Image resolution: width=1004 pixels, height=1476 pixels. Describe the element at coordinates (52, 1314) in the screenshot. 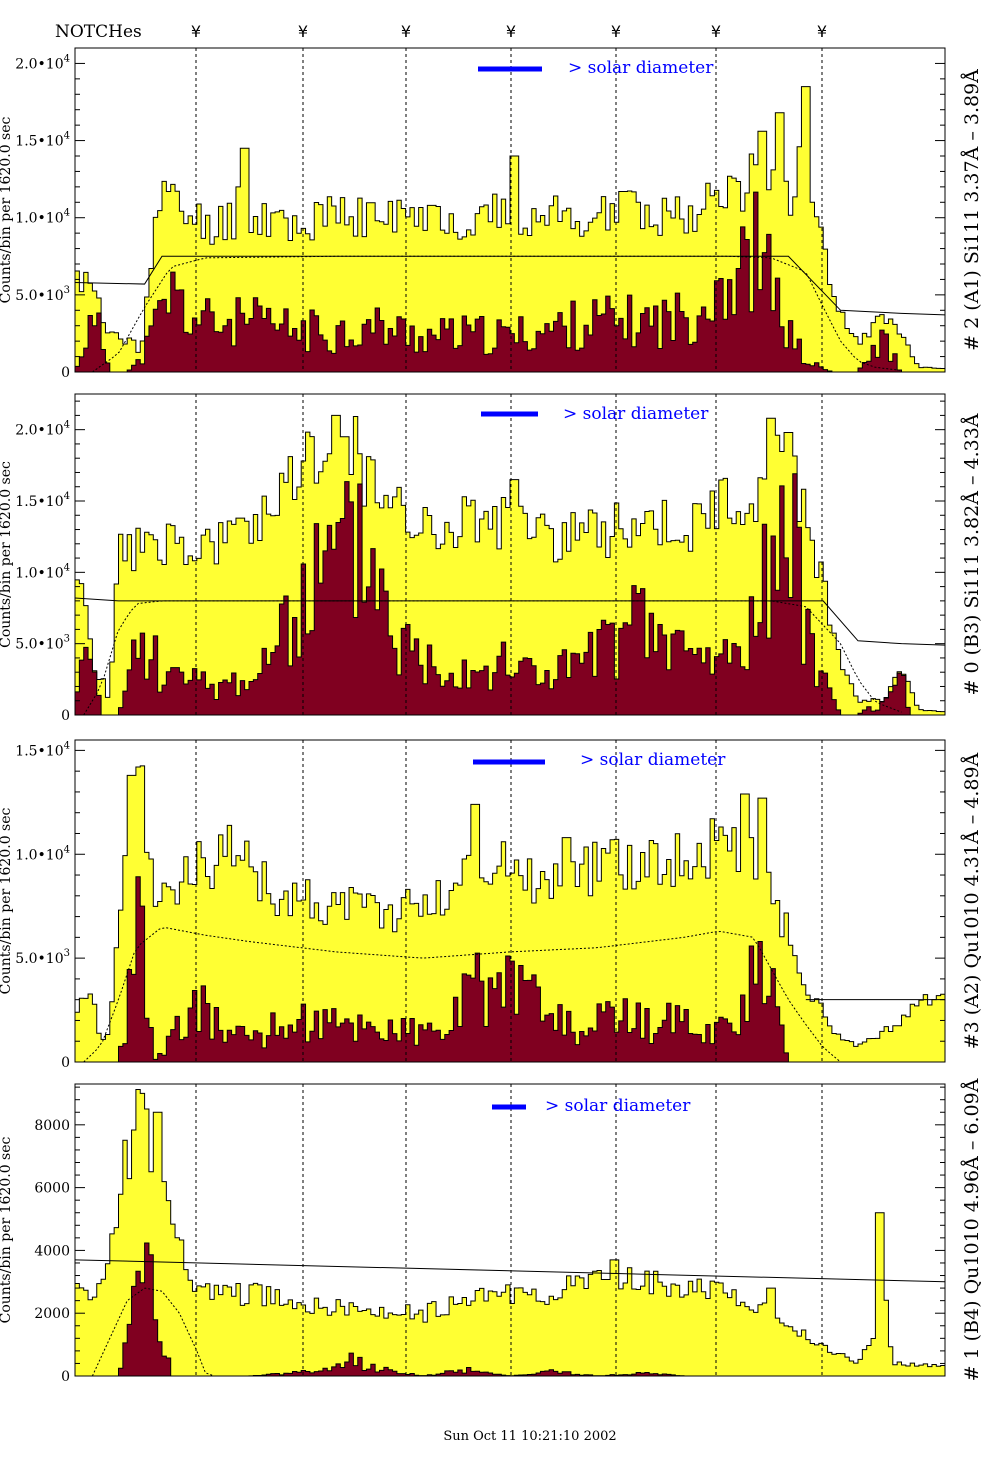

I see `y-tick-label: 2000` at that location.